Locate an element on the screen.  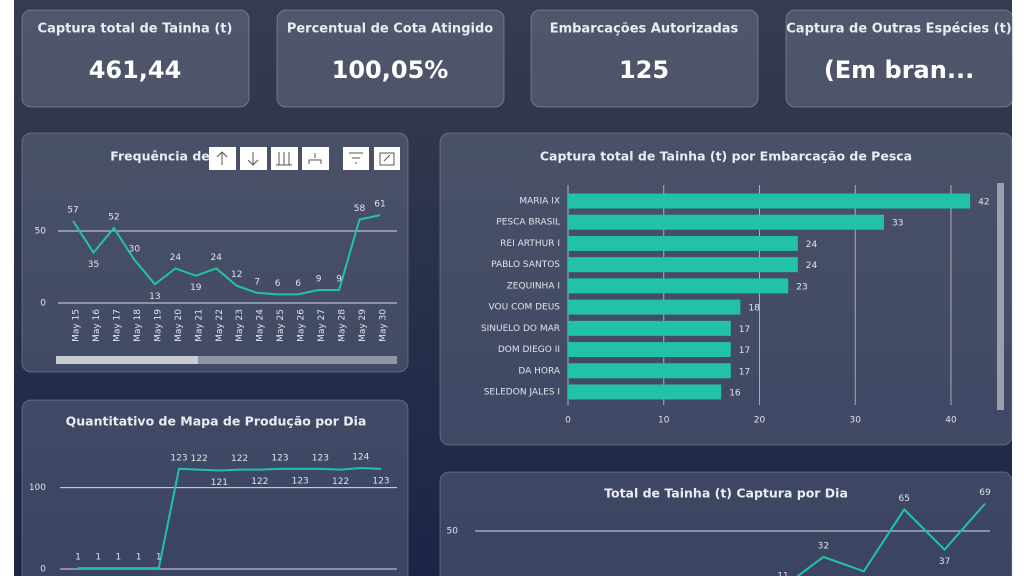
data-label: 13 is located at coordinates (154, 297).